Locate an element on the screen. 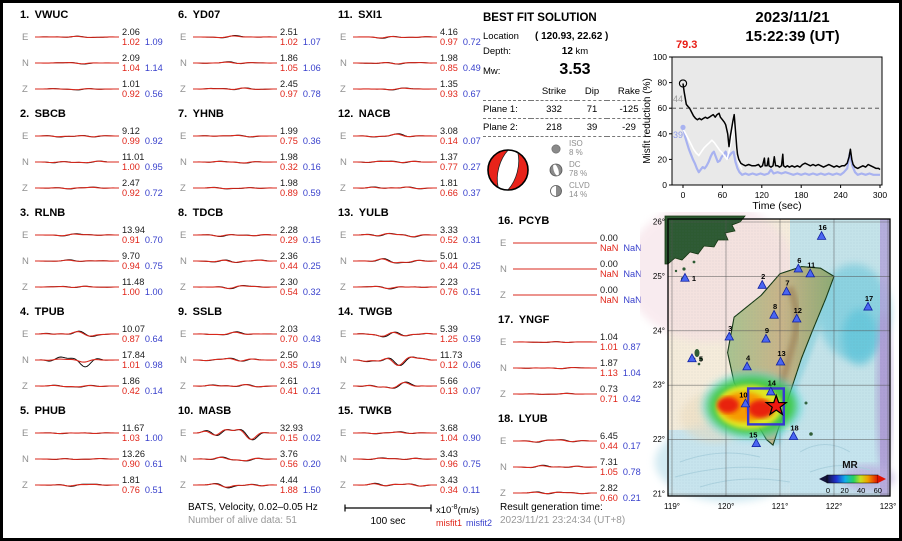 Image resolution: width=902 pixels, height=541 pixels. station-title: 6. YD07 is located at coordinates (199, 15).